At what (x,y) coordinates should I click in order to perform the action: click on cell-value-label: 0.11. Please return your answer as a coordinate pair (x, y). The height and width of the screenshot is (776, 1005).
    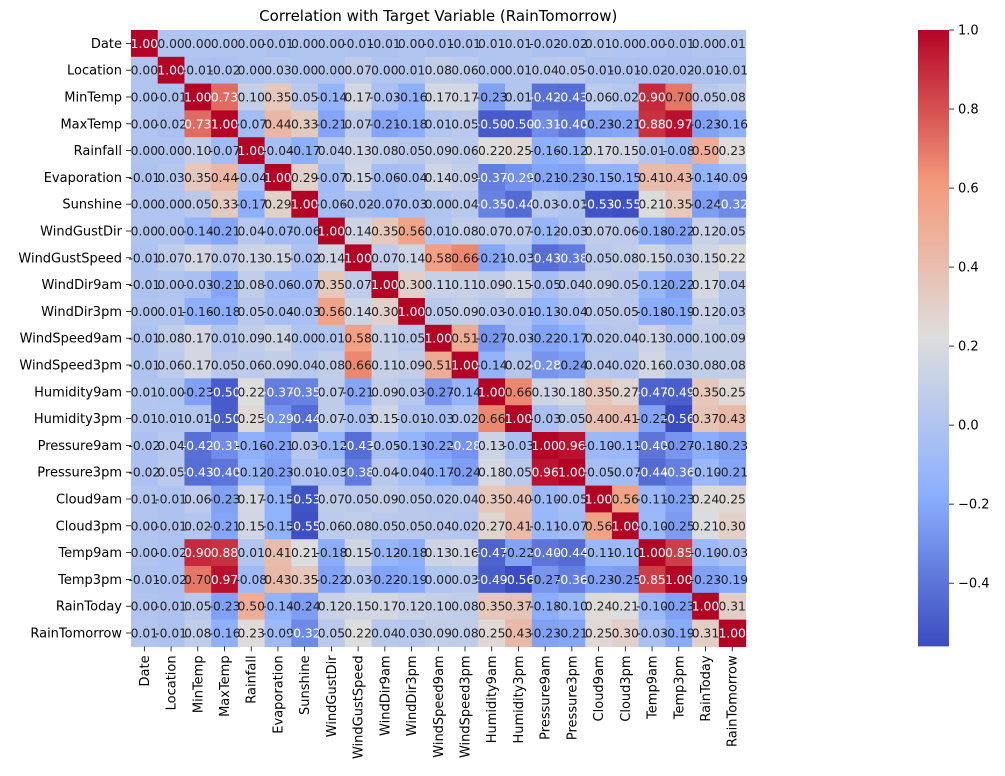
    Looking at the image, I should click on (464, 285).